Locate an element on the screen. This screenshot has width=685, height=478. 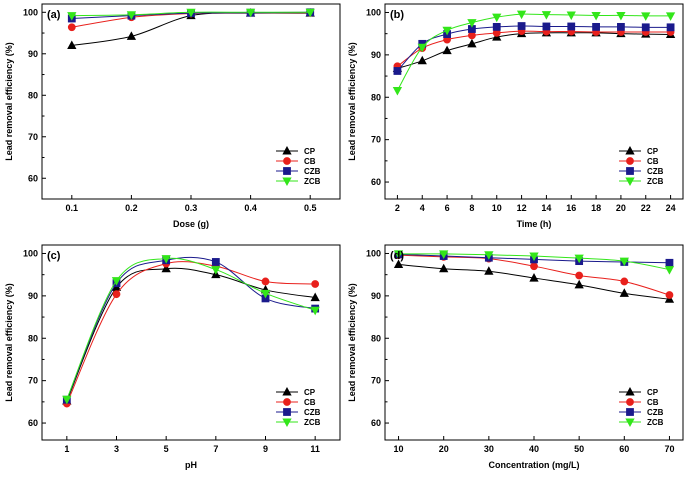
x-tick-label: 0.1 is located at coordinates (72, 208).